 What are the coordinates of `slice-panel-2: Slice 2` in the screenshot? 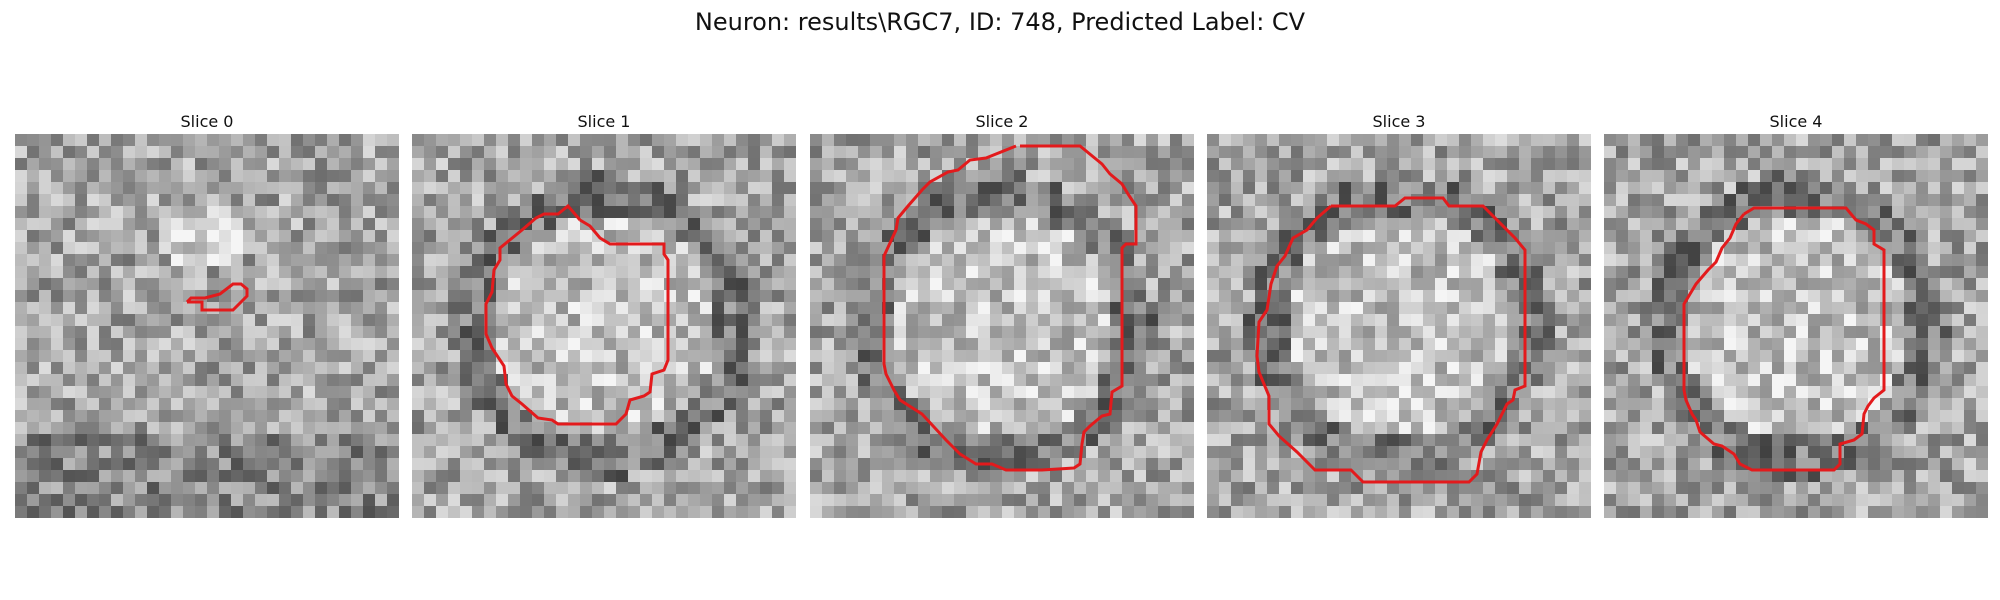 It's located at (1002, 314).